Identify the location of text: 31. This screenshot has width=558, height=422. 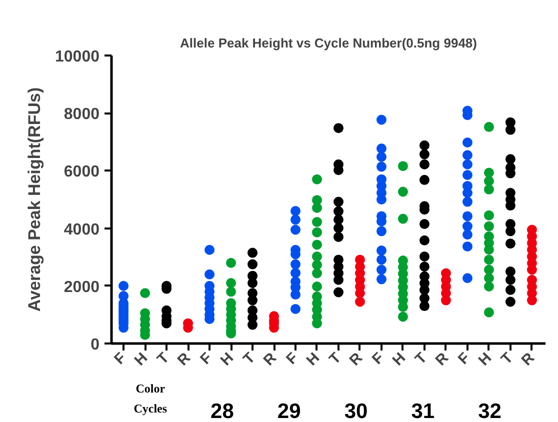
(423, 411).